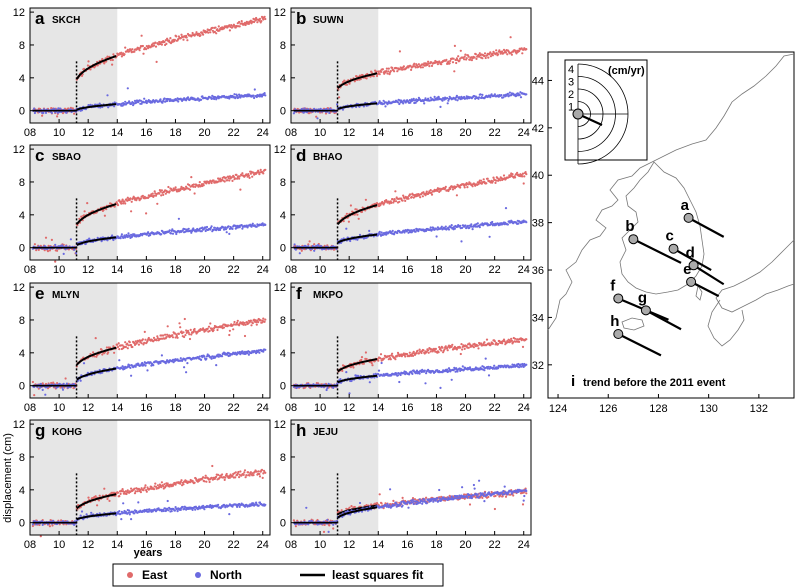 The image size is (800, 588). I want to click on panel-letter: b, so click(301, 18).